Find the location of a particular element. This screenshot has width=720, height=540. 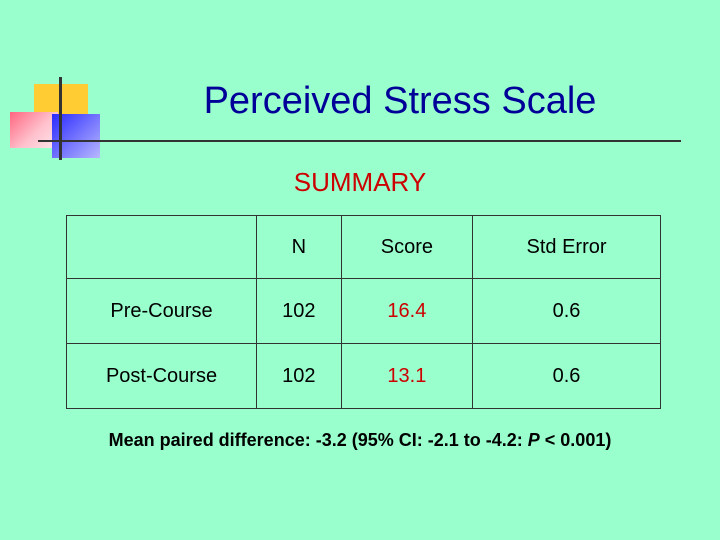

table-row: Post-Course 102 13.1 0.6 is located at coordinates (363, 376).